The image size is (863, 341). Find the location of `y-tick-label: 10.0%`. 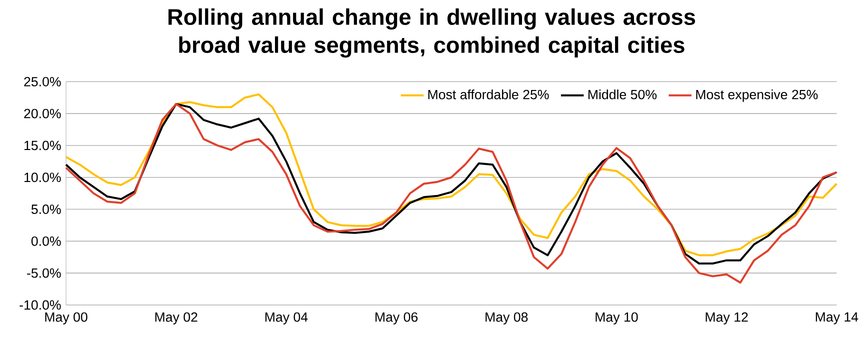

y-tick-label: 10.0% is located at coordinates (42, 177).